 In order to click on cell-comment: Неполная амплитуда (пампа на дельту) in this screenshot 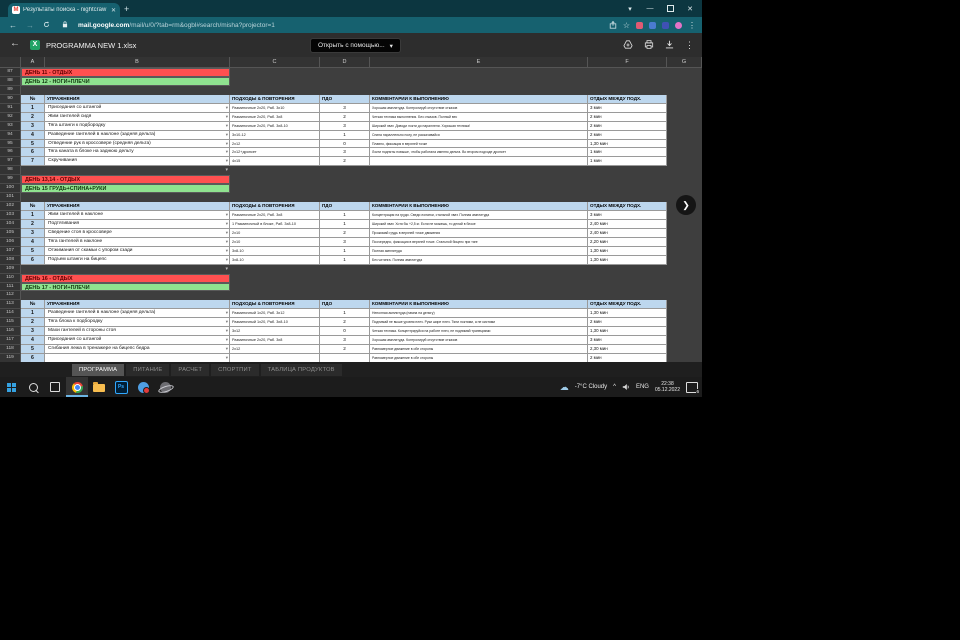, I will do `click(479, 314)`.